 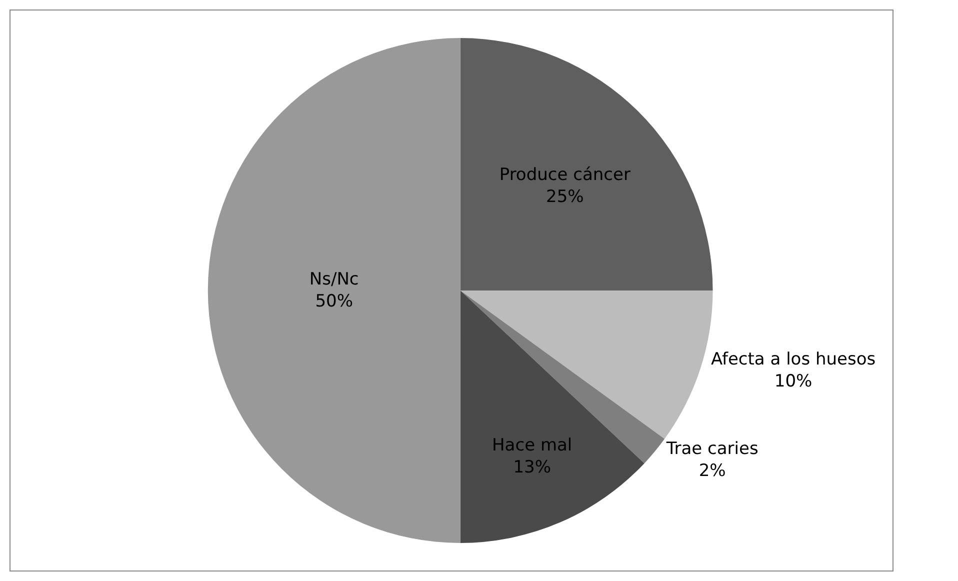 I want to click on data-label: 2%, so click(x=712, y=471).